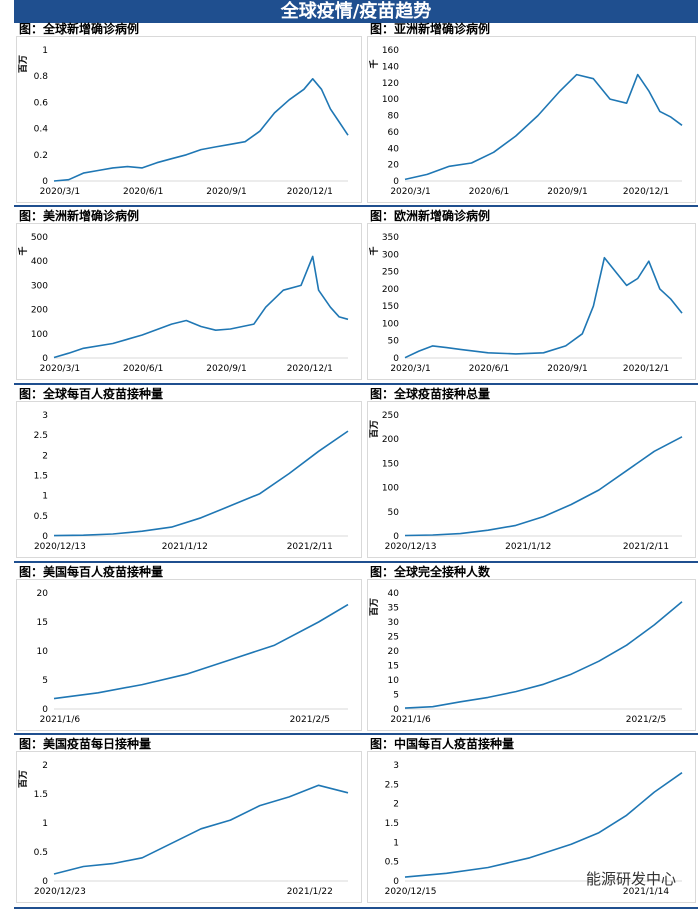 The height and width of the screenshot is (911, 698). I want to click on watermark: 能源研发中心, so click(630, 879).